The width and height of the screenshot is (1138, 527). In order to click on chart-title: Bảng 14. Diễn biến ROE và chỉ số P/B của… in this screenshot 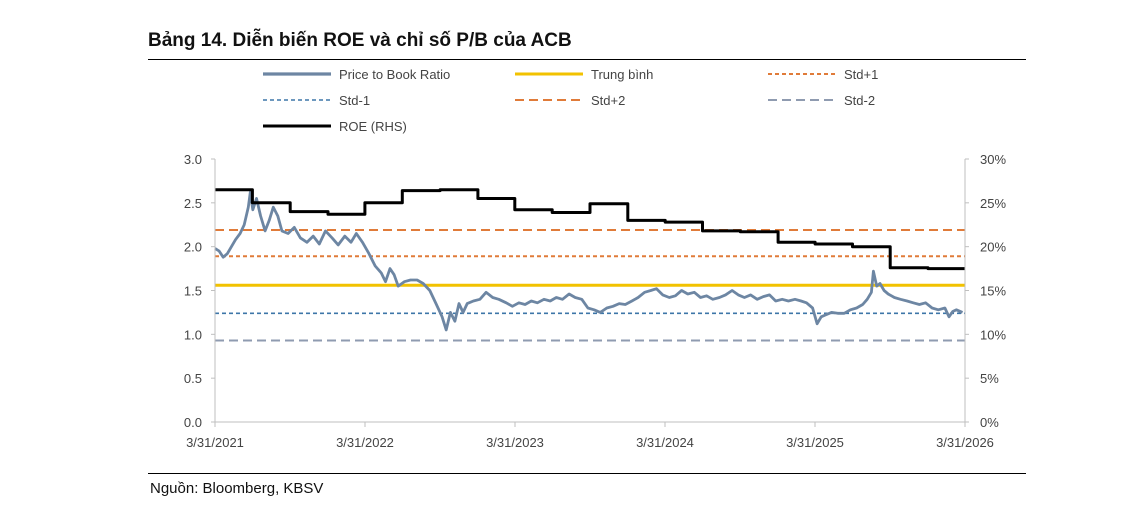, I will do `click(360, 40)`.